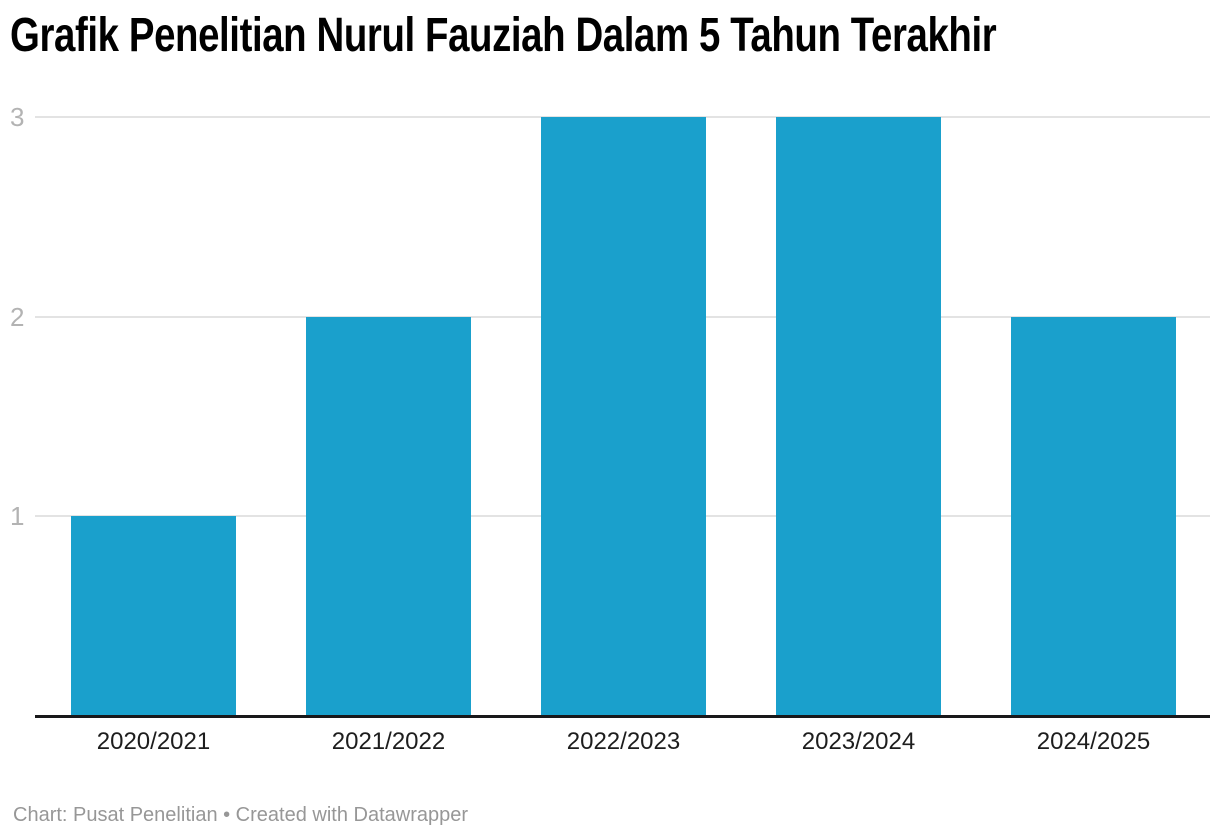 The width and height of the screenshot is (1220, 838). Describe the element at coordinates (623, 416) in the screenshot. I see `bar-2022-2023` at that location.